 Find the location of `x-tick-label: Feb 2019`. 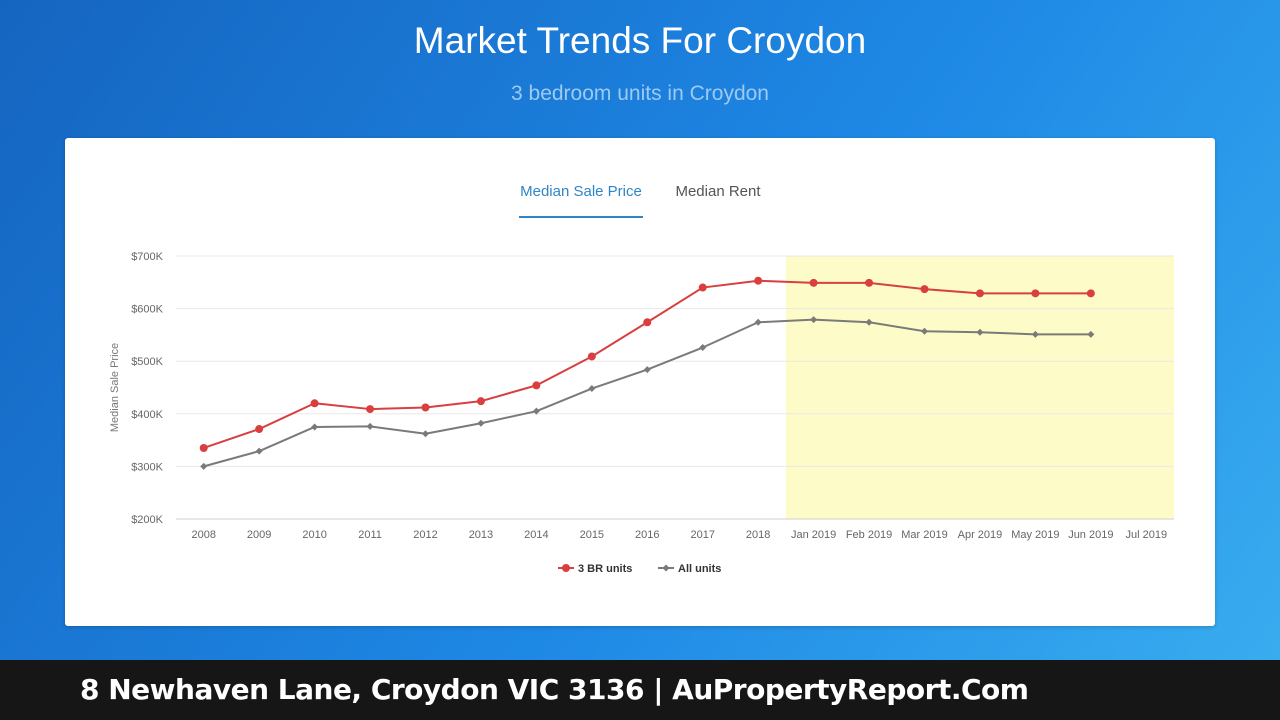

x-tick-label: Feb 2019 is located at coordinates (869, 535).